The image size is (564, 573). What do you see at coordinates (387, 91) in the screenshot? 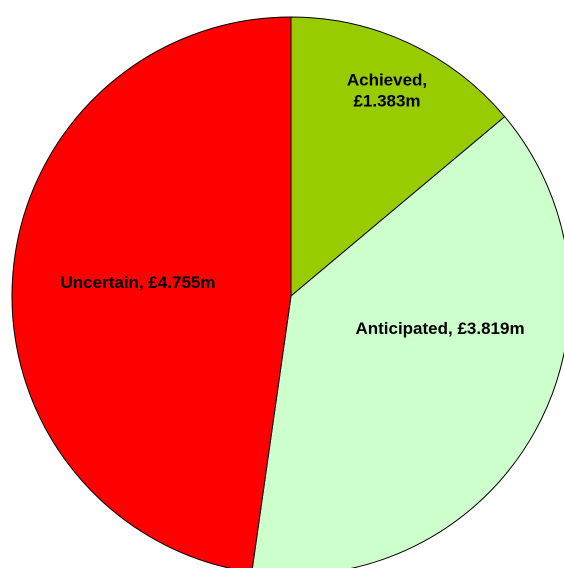
I see `slice-label-0: Achieved, £1.383m` at bounding box center [387, 91].